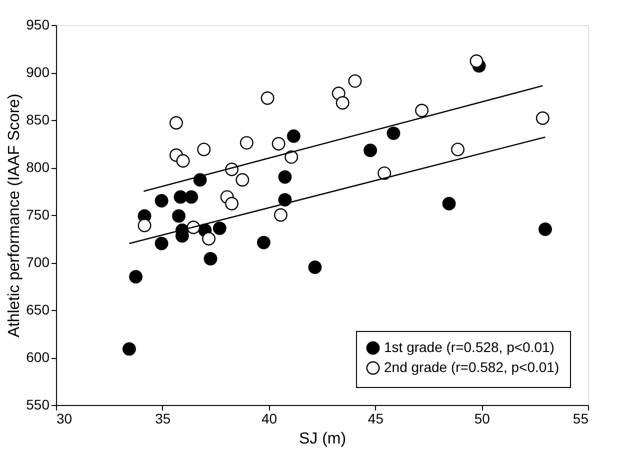 The height and width of the screenshot is (465, 632). Describe the element at coordinates (376, 418) in the screenshot. I see `x-tick-label: 45` at that location.